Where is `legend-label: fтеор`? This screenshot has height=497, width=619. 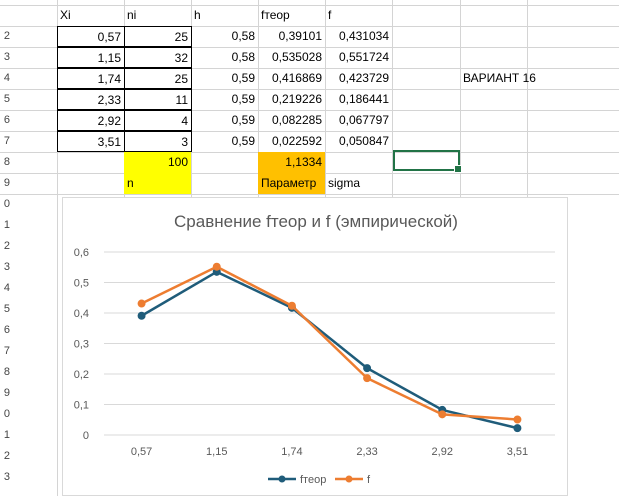
legend-label: fтеор is located at coordinates (313, 480).